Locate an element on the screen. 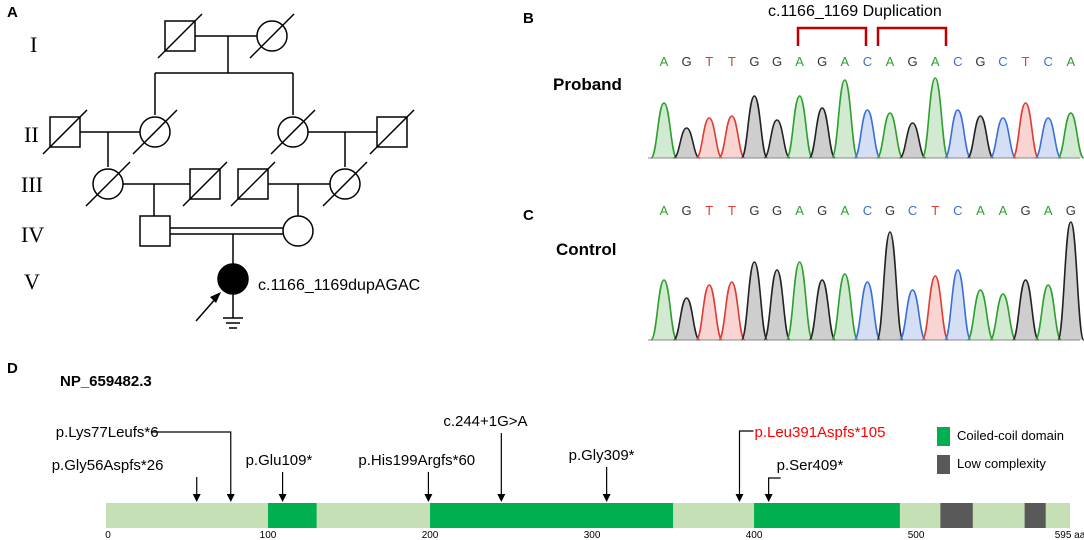 This screenshot has width=1084, height=540. control-label: Control is located at coordinates (586, 249).